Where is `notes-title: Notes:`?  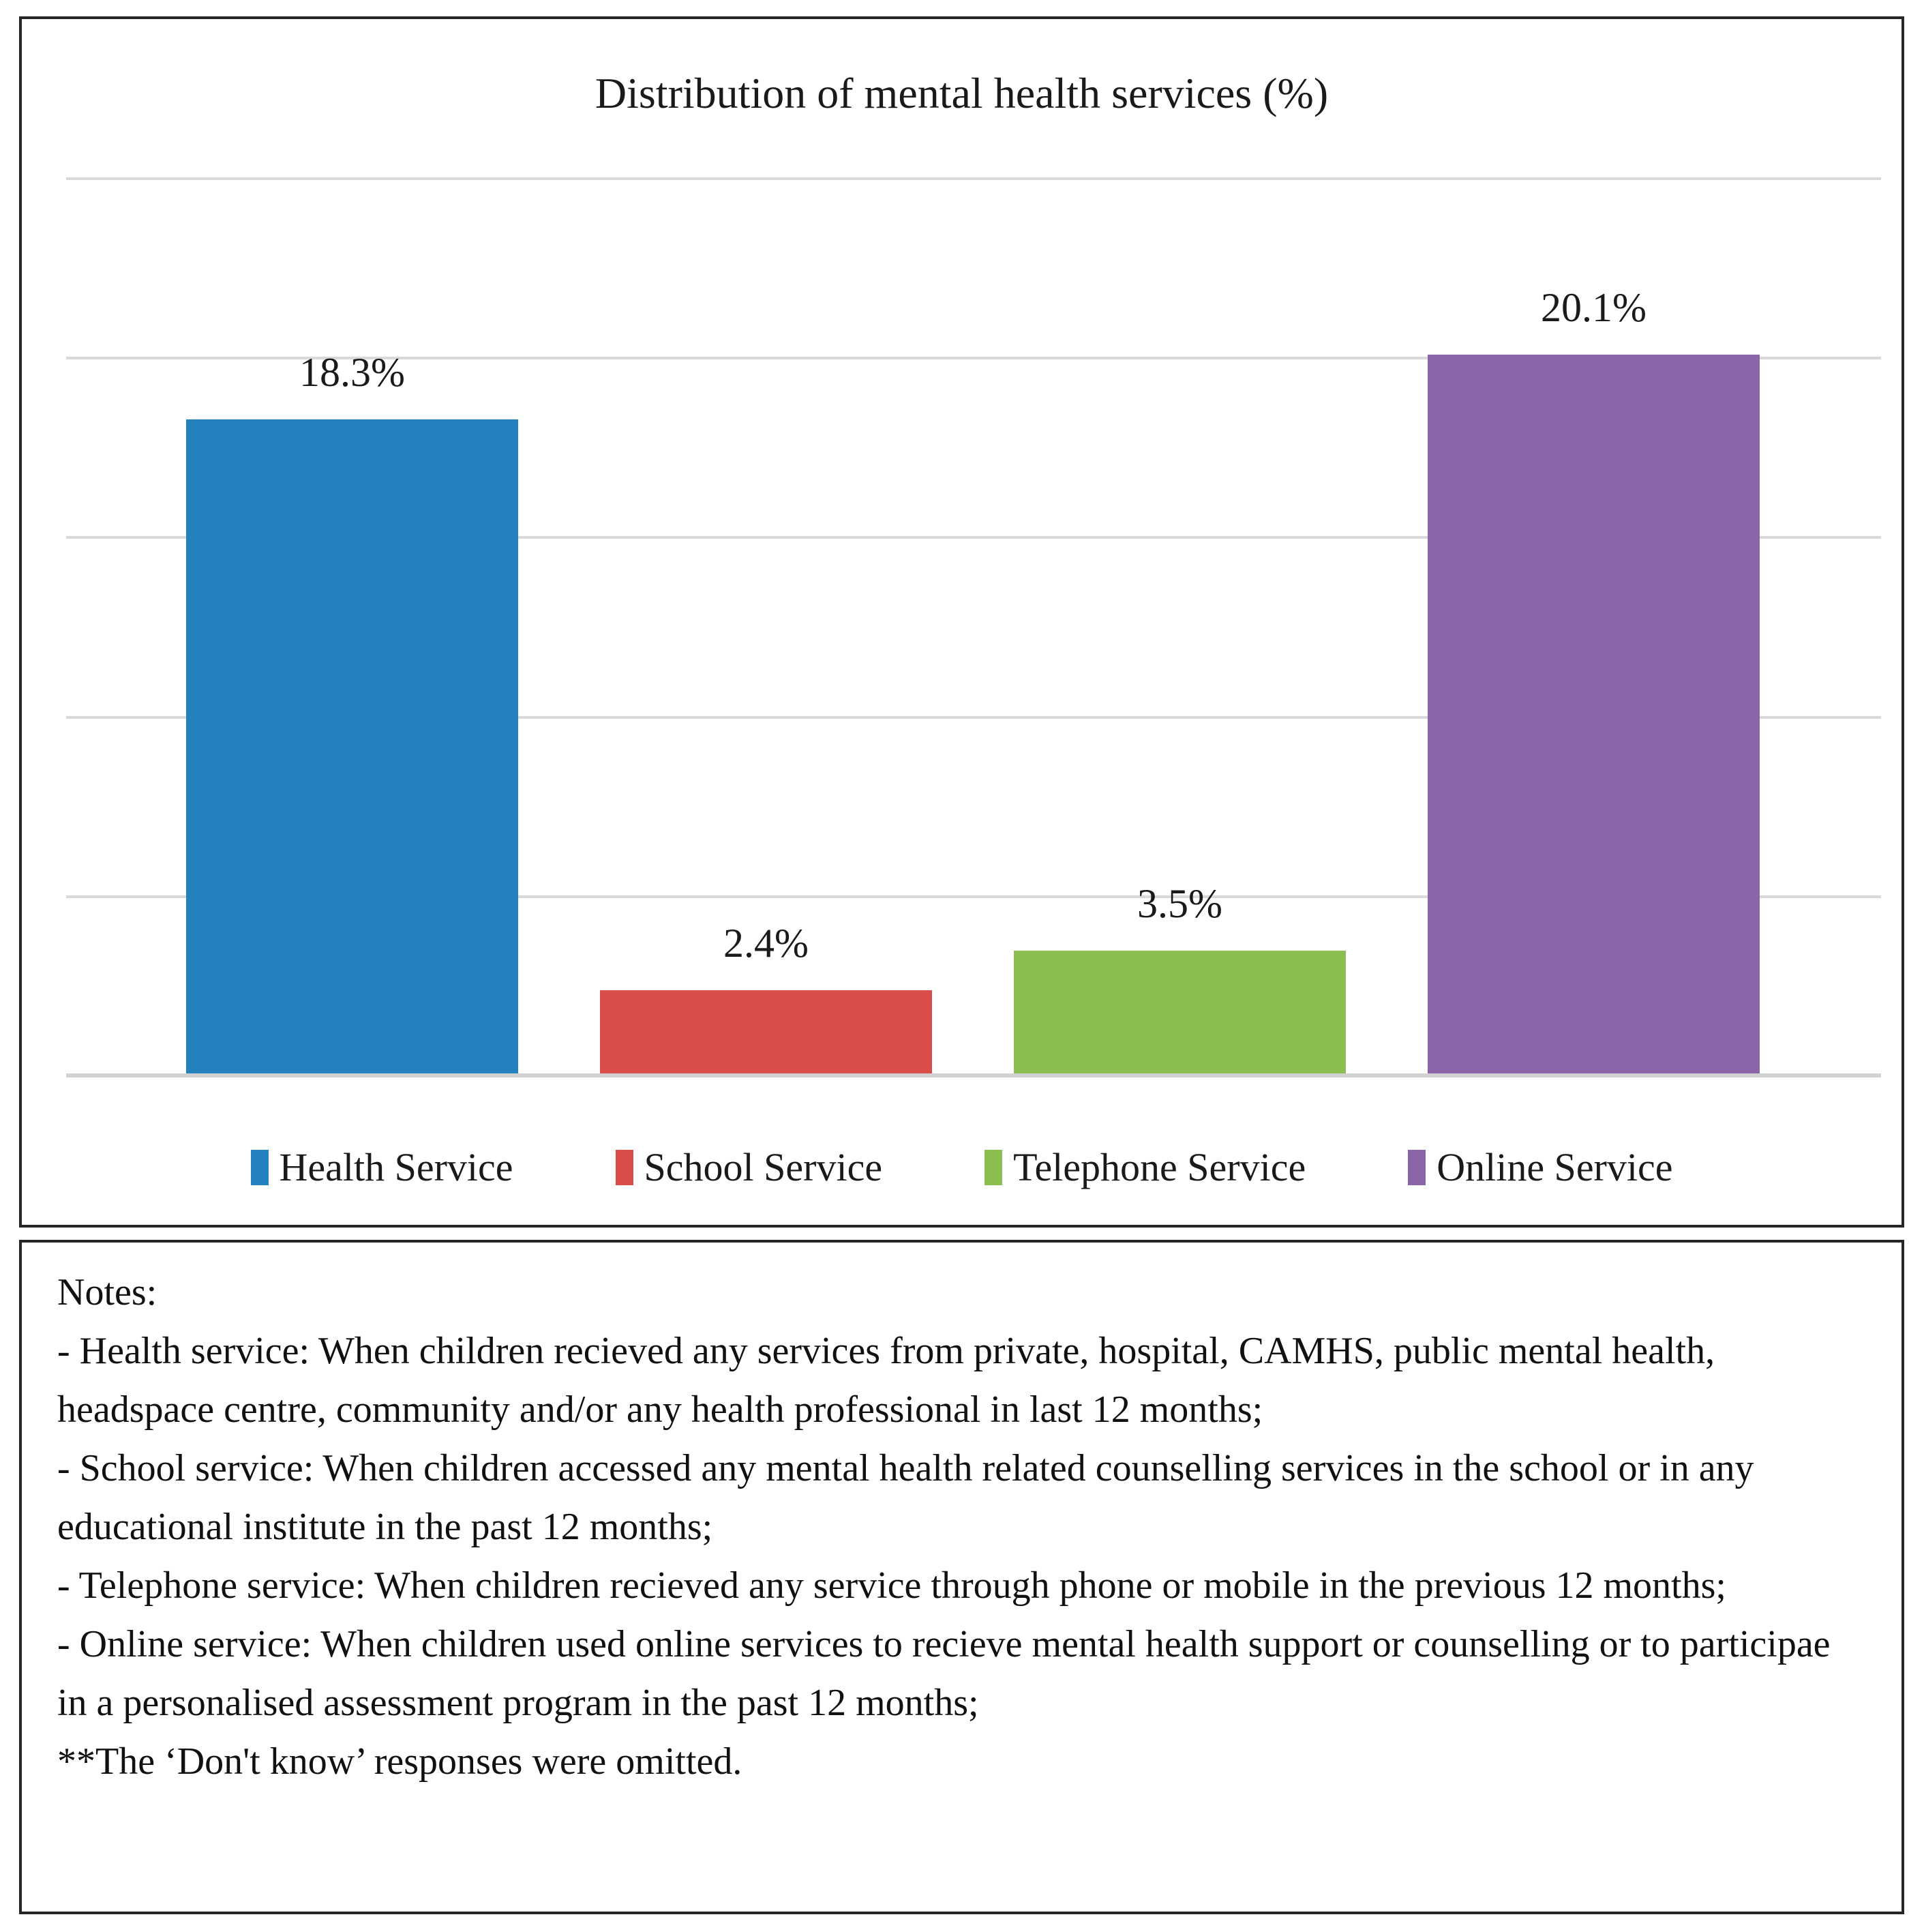
notes-title: Notes: is located at coordinates (107, 1292).